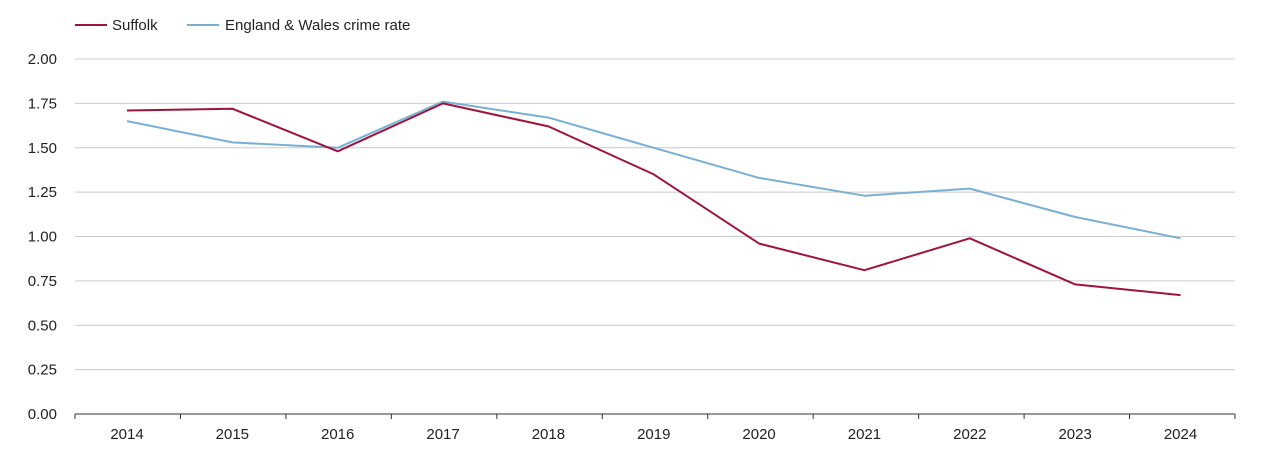 Image resolution: width=1270 pixels, height=455 pixels. What do you see at coordinates (317, 25) in the screenshot?
I see `legend-label: England & Wales crime rate` at bounding box center [317, 25].